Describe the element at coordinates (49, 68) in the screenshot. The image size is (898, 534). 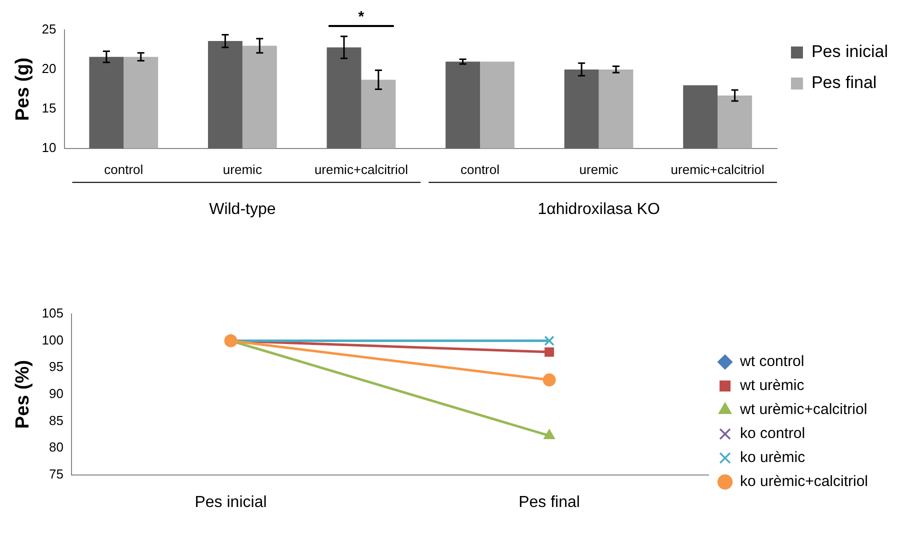
I see `y-tick-label: 20` at that location.